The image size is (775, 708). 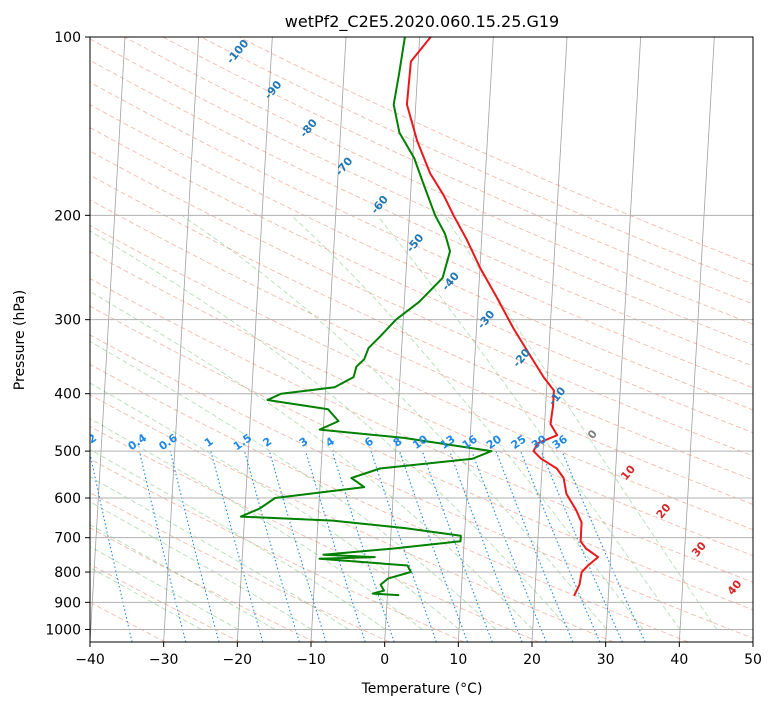 What do you see at coordinates (384, 660) in the screenshot?
I see `x-tick-label: 0` at bounding box center [384, 660].